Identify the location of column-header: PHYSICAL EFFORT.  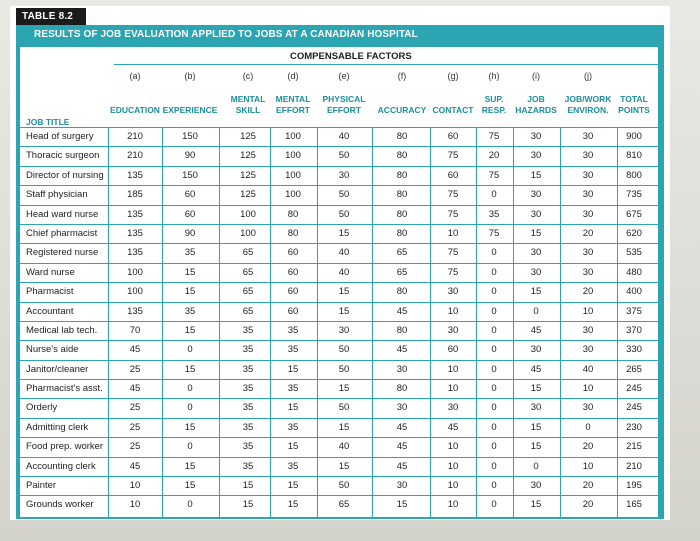
(344, 105).